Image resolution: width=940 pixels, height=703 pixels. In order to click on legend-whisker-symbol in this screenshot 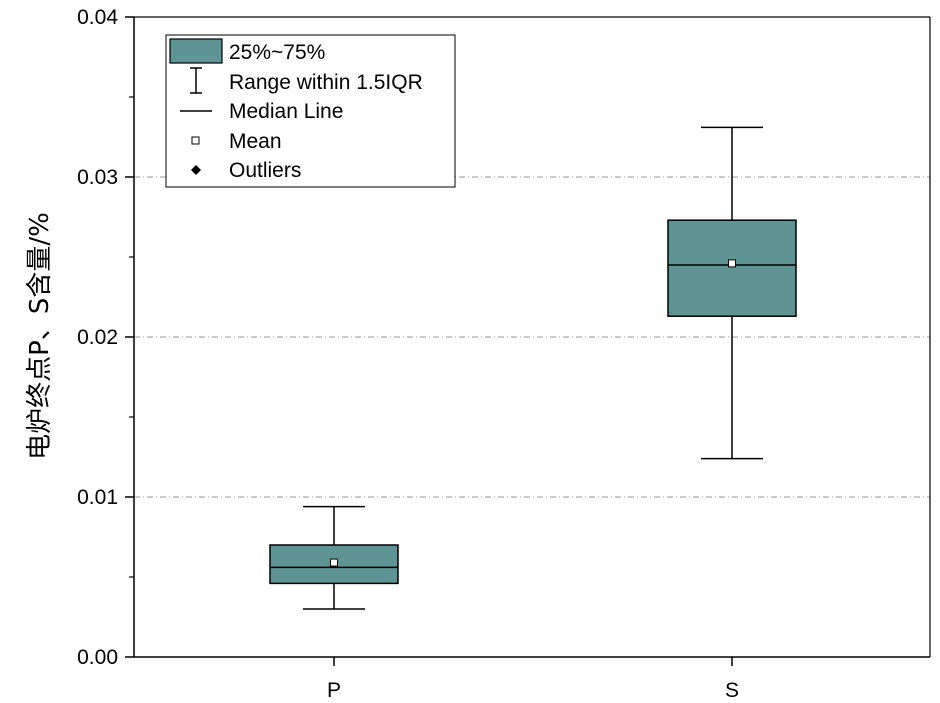, I will do `click(196, 80)`.